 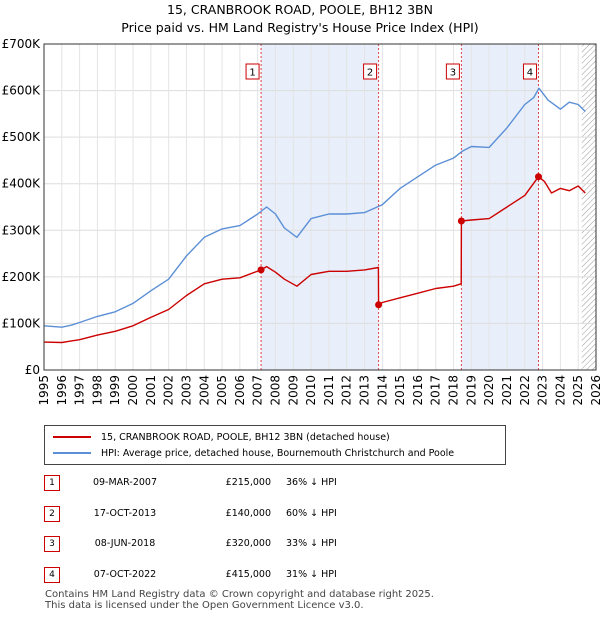 What do you see at coordinates (97, 390) in the screenshot?
I see `x-tick-label: 1998` at bounding box center [97, 390].